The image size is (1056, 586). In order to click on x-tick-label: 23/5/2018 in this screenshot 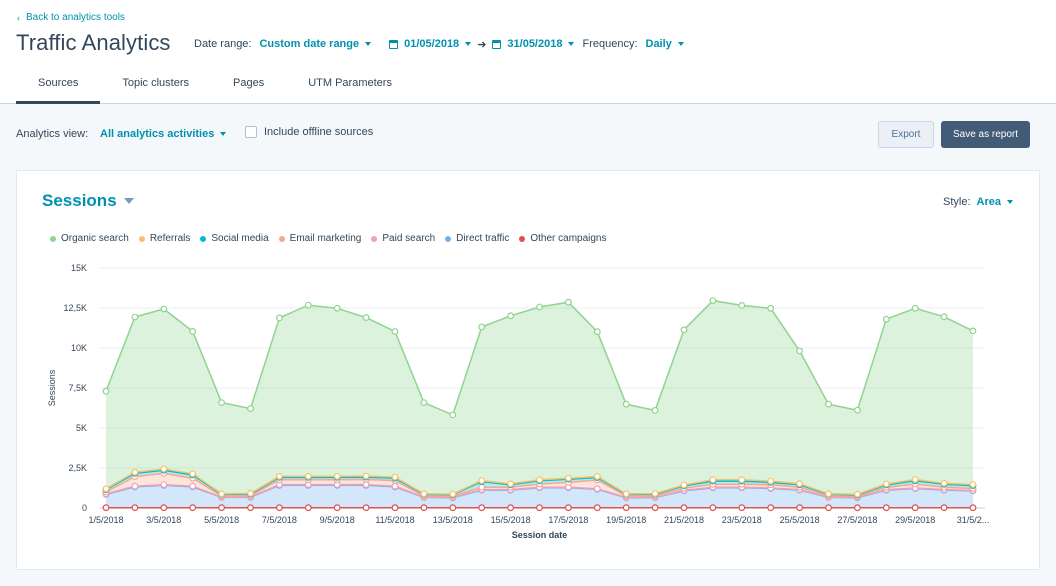, I will do `click(742, 520)`.